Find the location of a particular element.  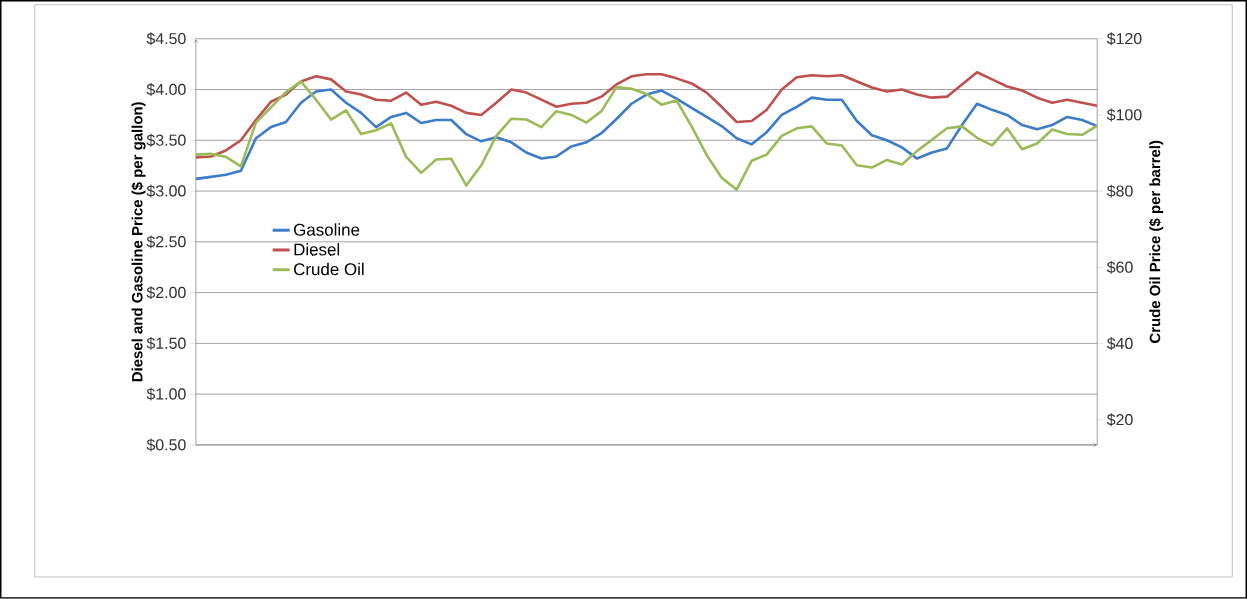

y-tick-label: $0.50 is located at coordinates (166, 445).